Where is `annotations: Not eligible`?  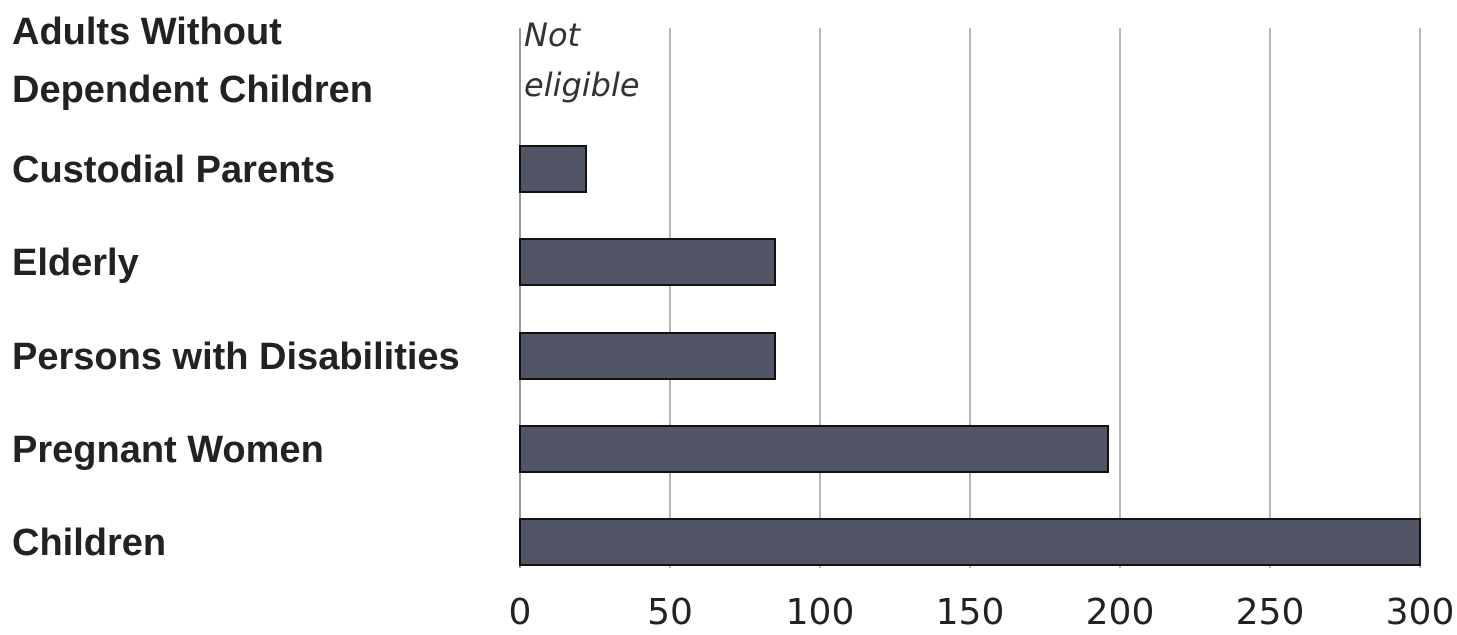 annotations: Not eligible is located at coordinates (582, 60).